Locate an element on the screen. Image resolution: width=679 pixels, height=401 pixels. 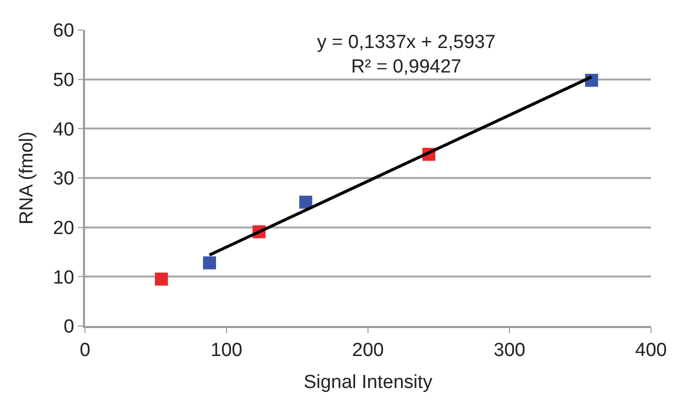
x-tick-label: 400 is located at coordinates (651, 350).